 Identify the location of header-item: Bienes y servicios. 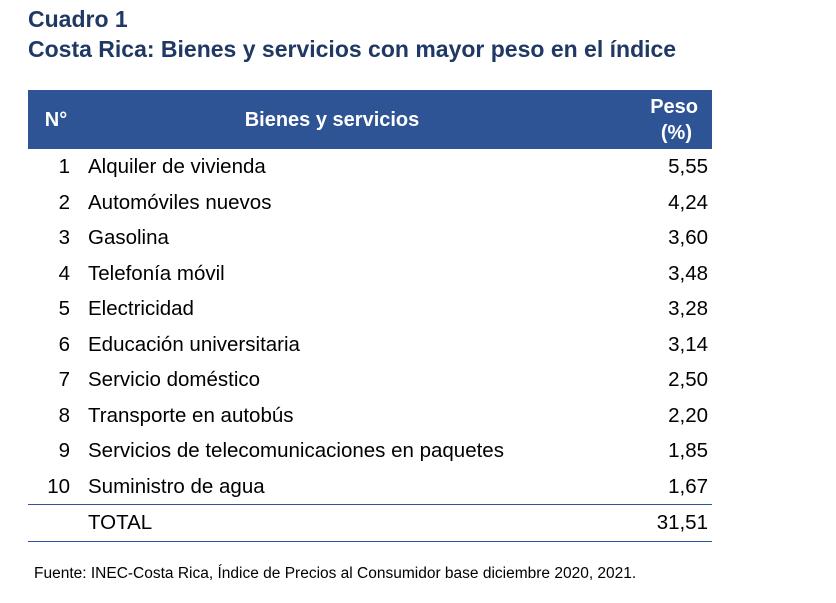
(332, 119).